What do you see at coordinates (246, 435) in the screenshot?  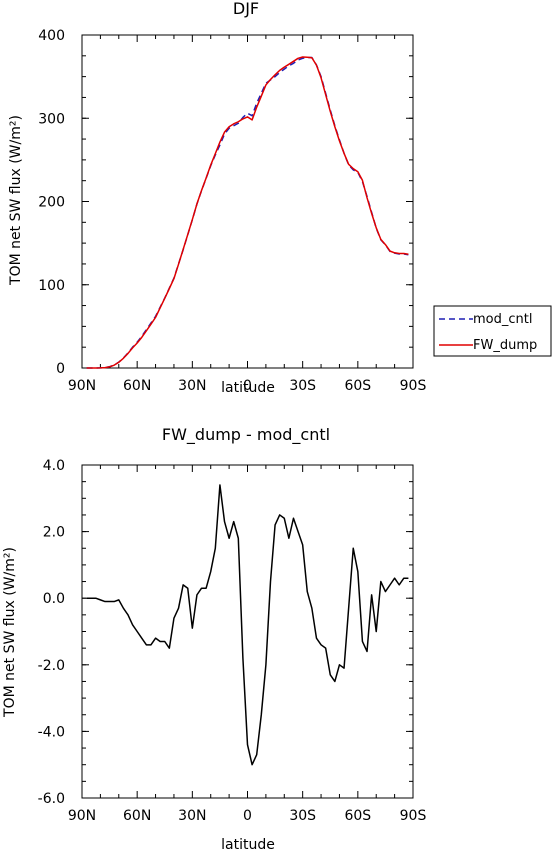 I see `bottom-panel-title: FW_dump - mod_cntl` at bounding box center [246, 435].